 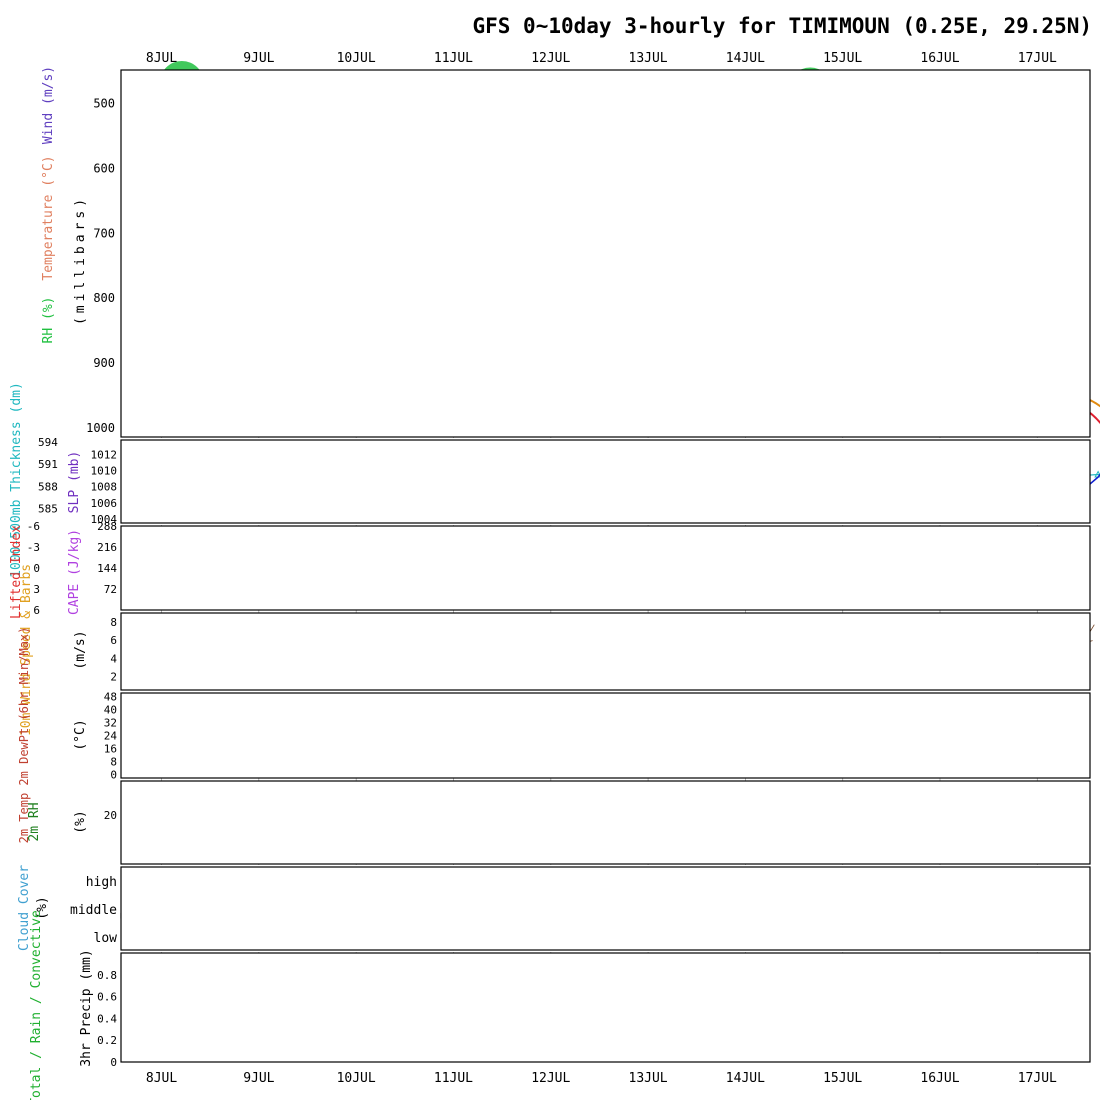 What do you see at coordinates (550, 58) in the screenshot?
I see `day-label-top: 12JUL` at bounding box center [550, 58].